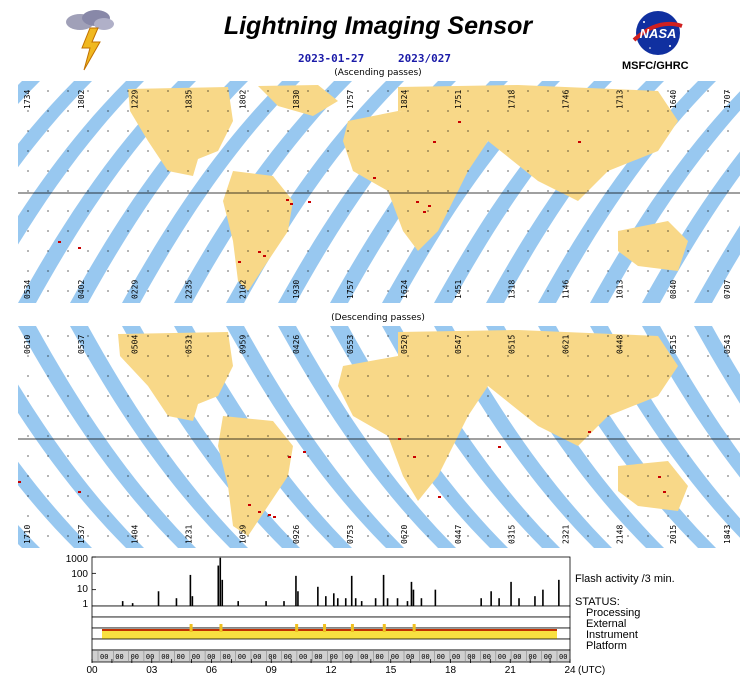 This screenshot has width=756, height=680. I want to click on pass-time-bottom: 0447, so click(458, 534).